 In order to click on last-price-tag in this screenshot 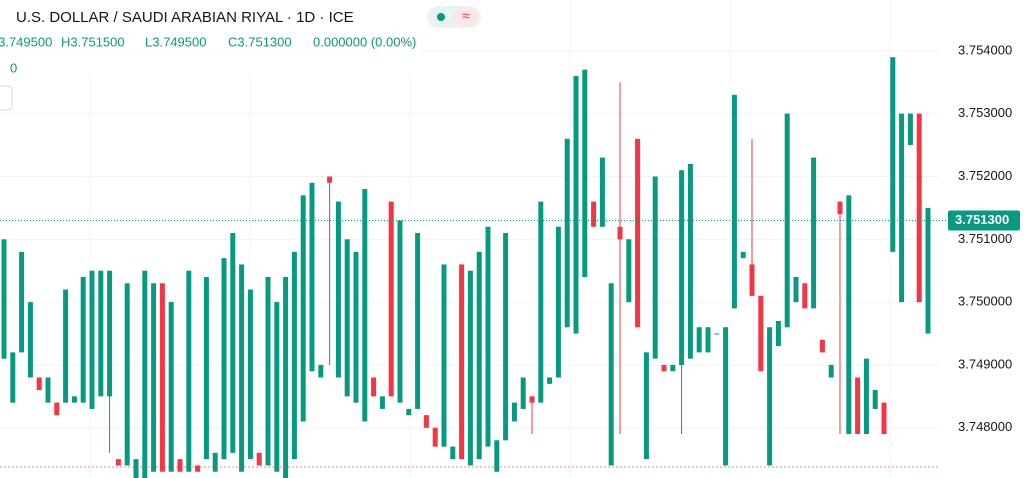, I will do `click(984, 220)`.